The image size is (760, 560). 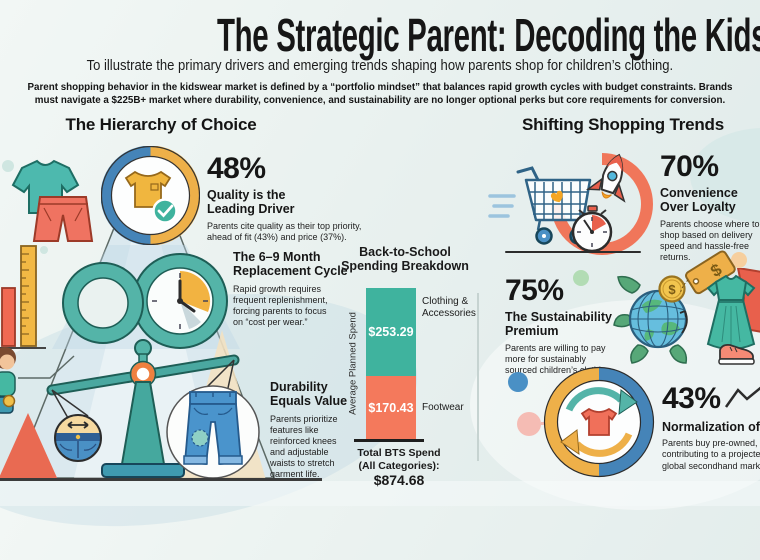 What do you see at coordinates (742, 397) in the screenshot?
I see `trend-line-icon` at bounding box center [742, 397].